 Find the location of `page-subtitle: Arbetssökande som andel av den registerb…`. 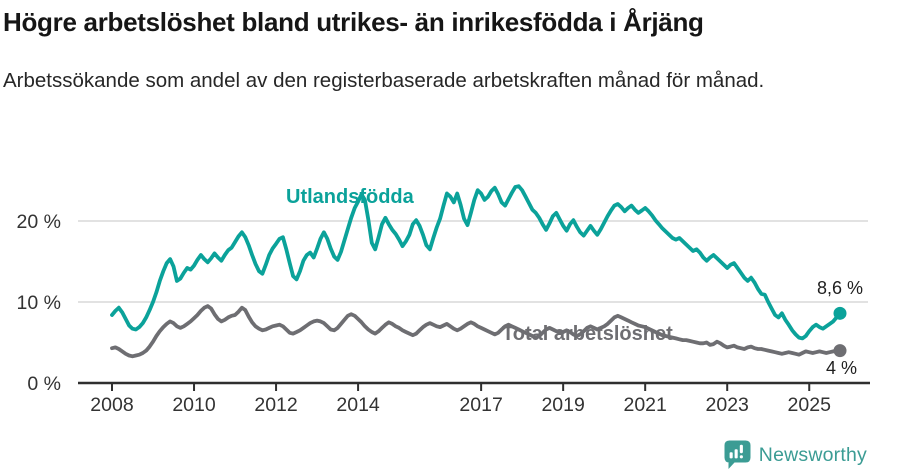

page-subtitle: Arbetssökande som andel av den registerb… is located at coordinates (384, 80).